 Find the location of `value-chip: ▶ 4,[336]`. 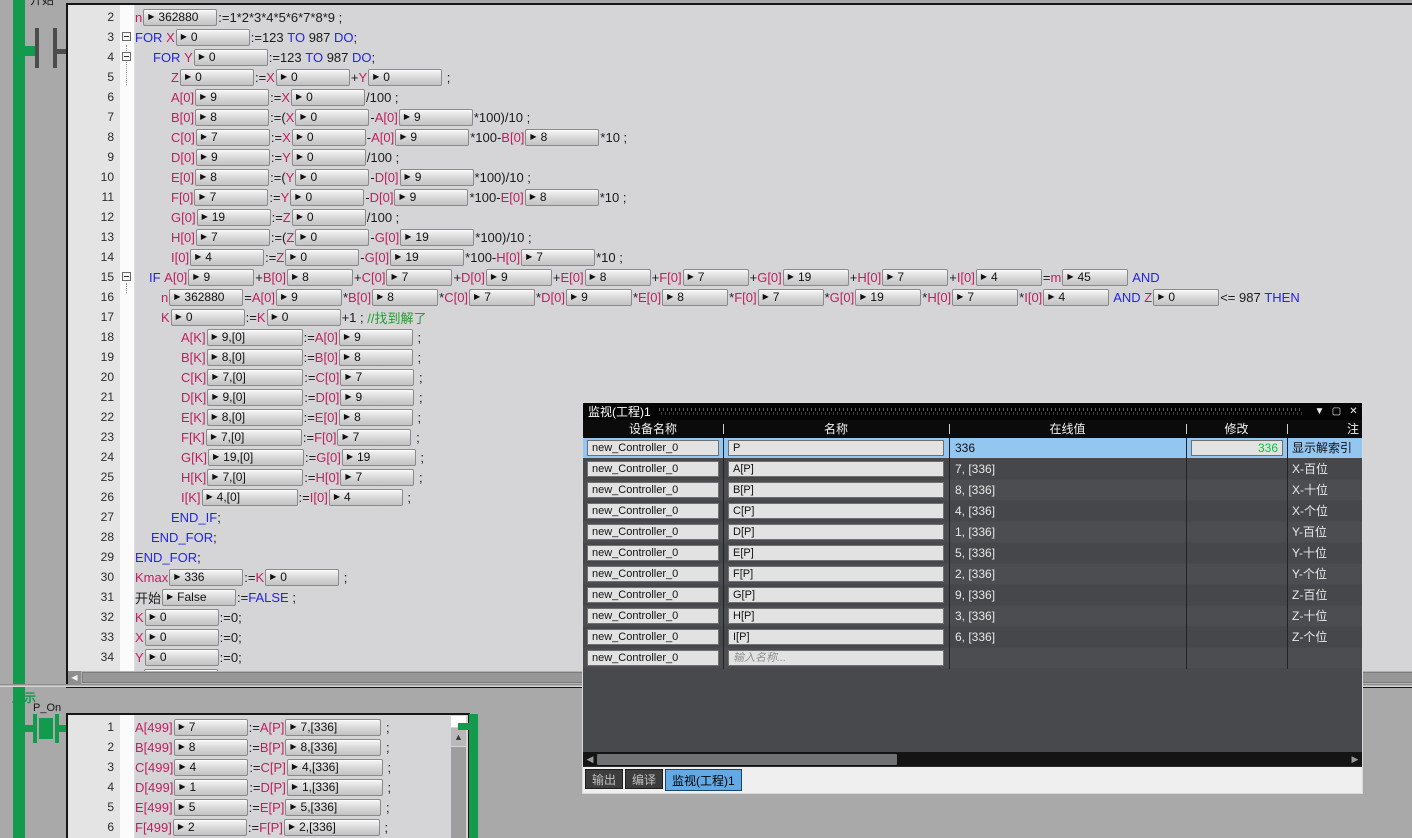

value-chip: ▶ 4,[336] is located at coordinates (334, 767).